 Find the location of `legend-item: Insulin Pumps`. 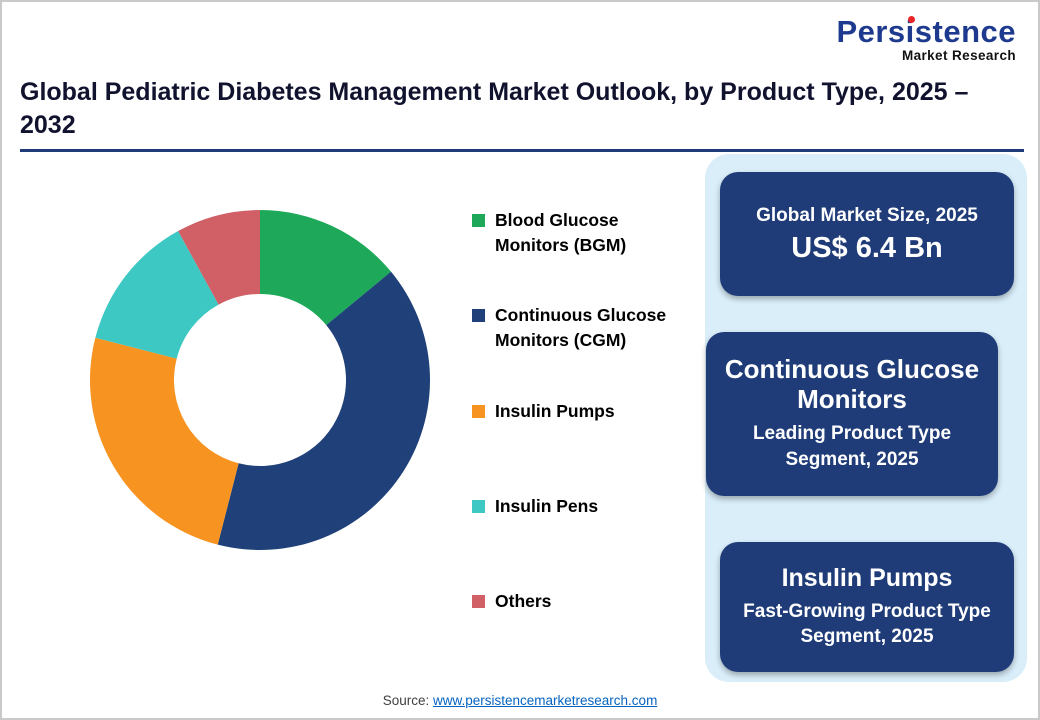

legend-item: Insulin Pumps is located at coordinates (583, 411).